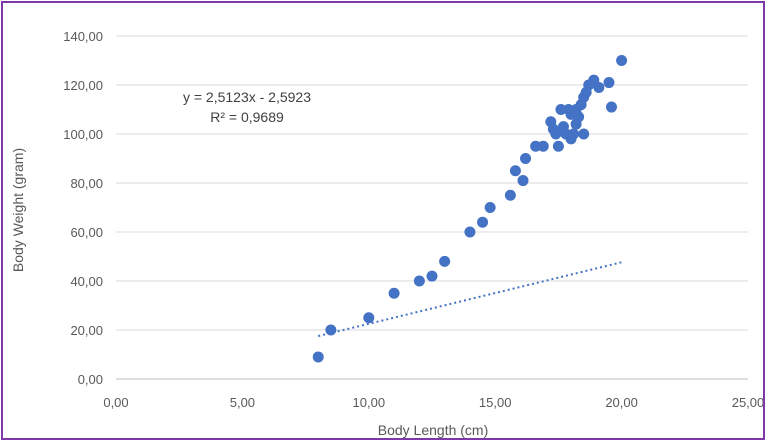 The width and height of the screenshot is (768, 443). What do you see at coordinates (433, 430) in the screenshot?
I see `x-axis-title: Body Length (cm)` at bounding box center [433, 430].